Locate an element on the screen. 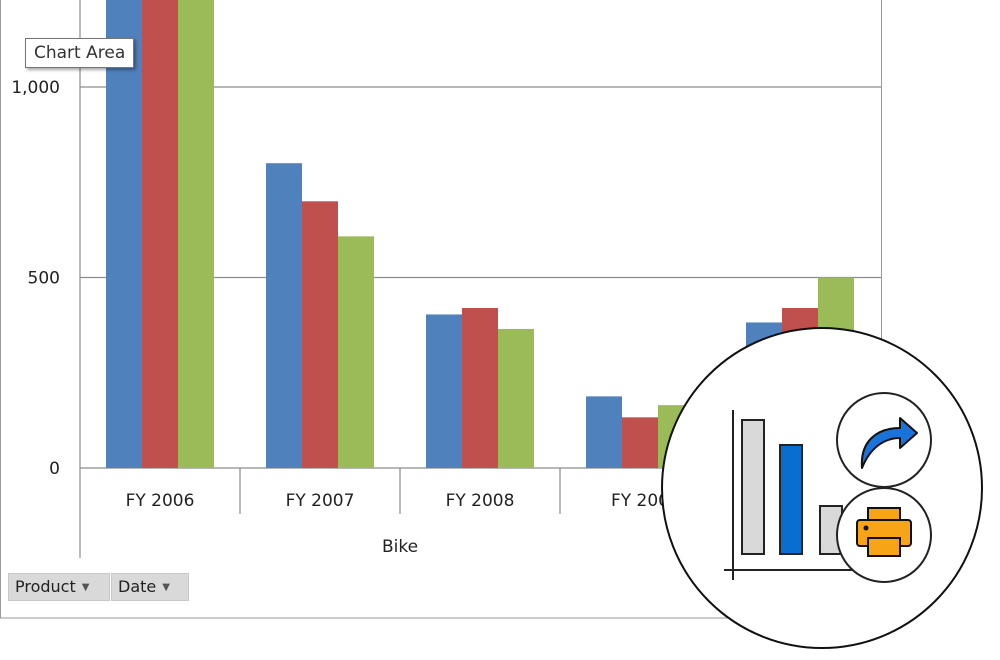  y-axis: 0 500 1,000 is located at coordinates (46, 279).